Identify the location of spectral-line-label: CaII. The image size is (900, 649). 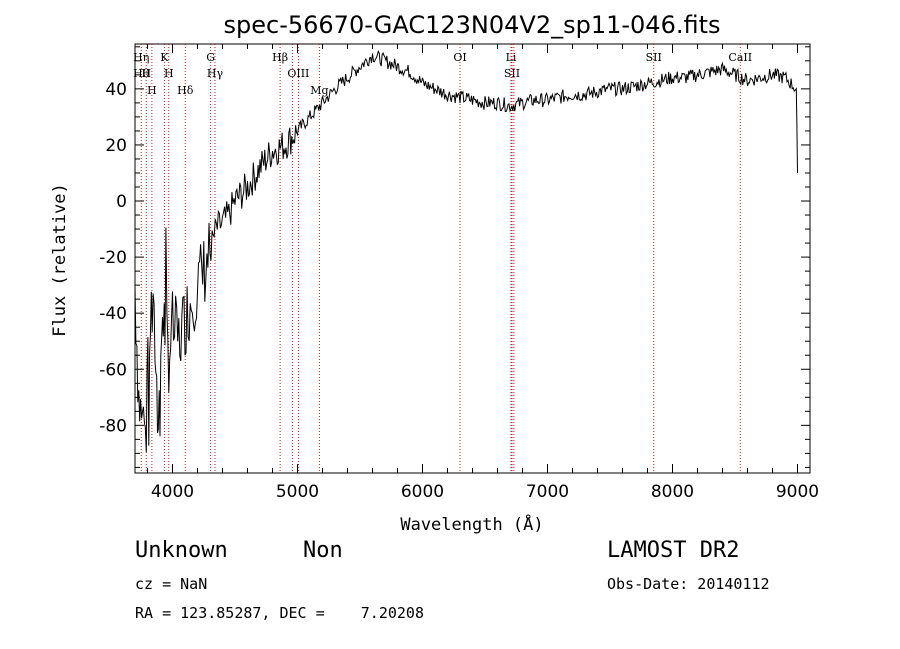
(740, 57).